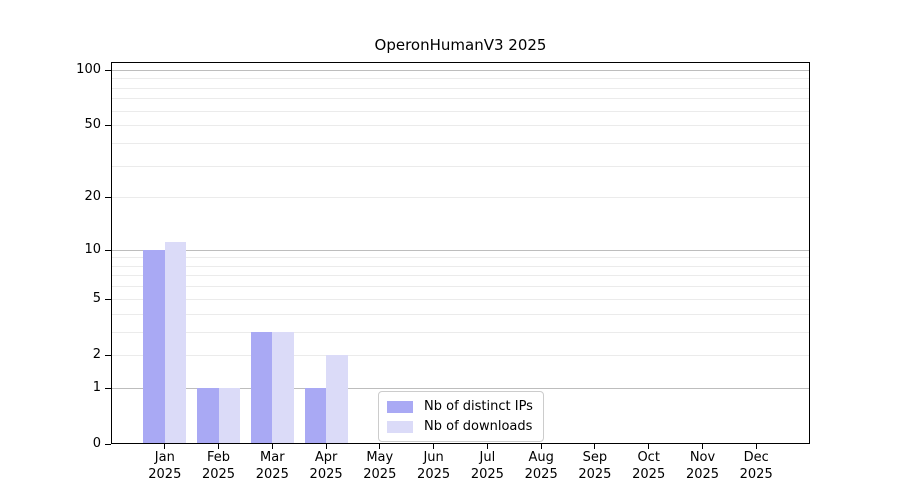 This screenshot has width=900, height=500. What do you see at coordinates (92, 197) in the screenshot?
I see `y-tick-label: 20` at bounding box center [92, 197].